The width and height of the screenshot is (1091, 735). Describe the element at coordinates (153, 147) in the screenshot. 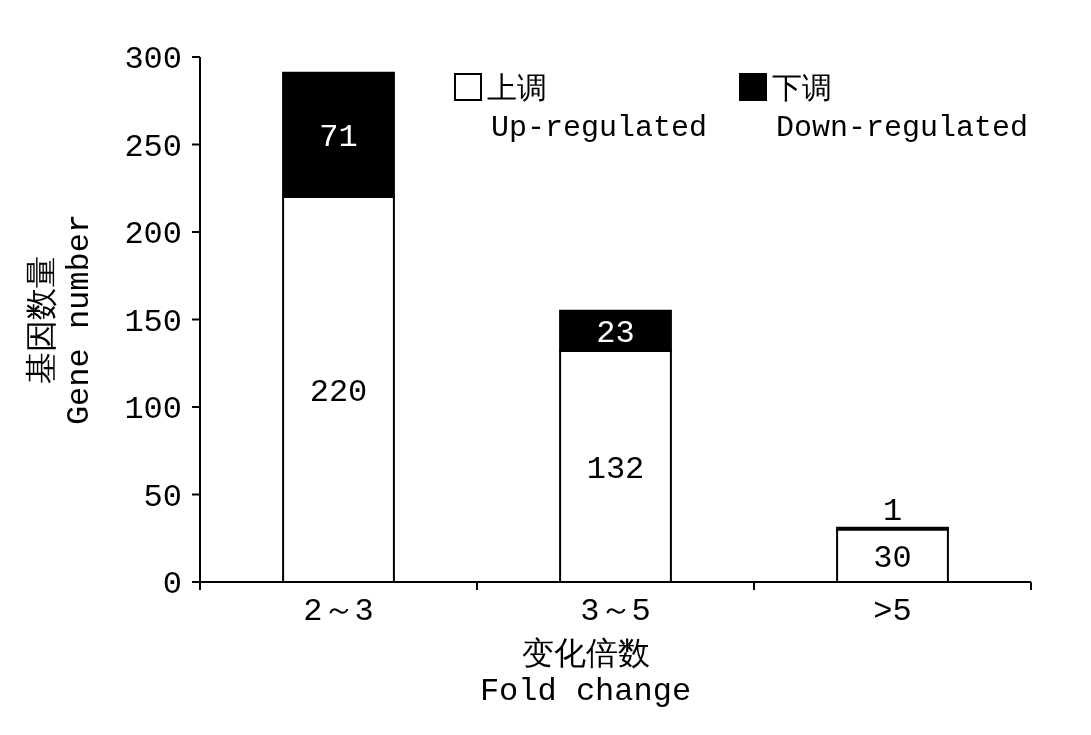

I see `y-tick-label: 250` at that location.